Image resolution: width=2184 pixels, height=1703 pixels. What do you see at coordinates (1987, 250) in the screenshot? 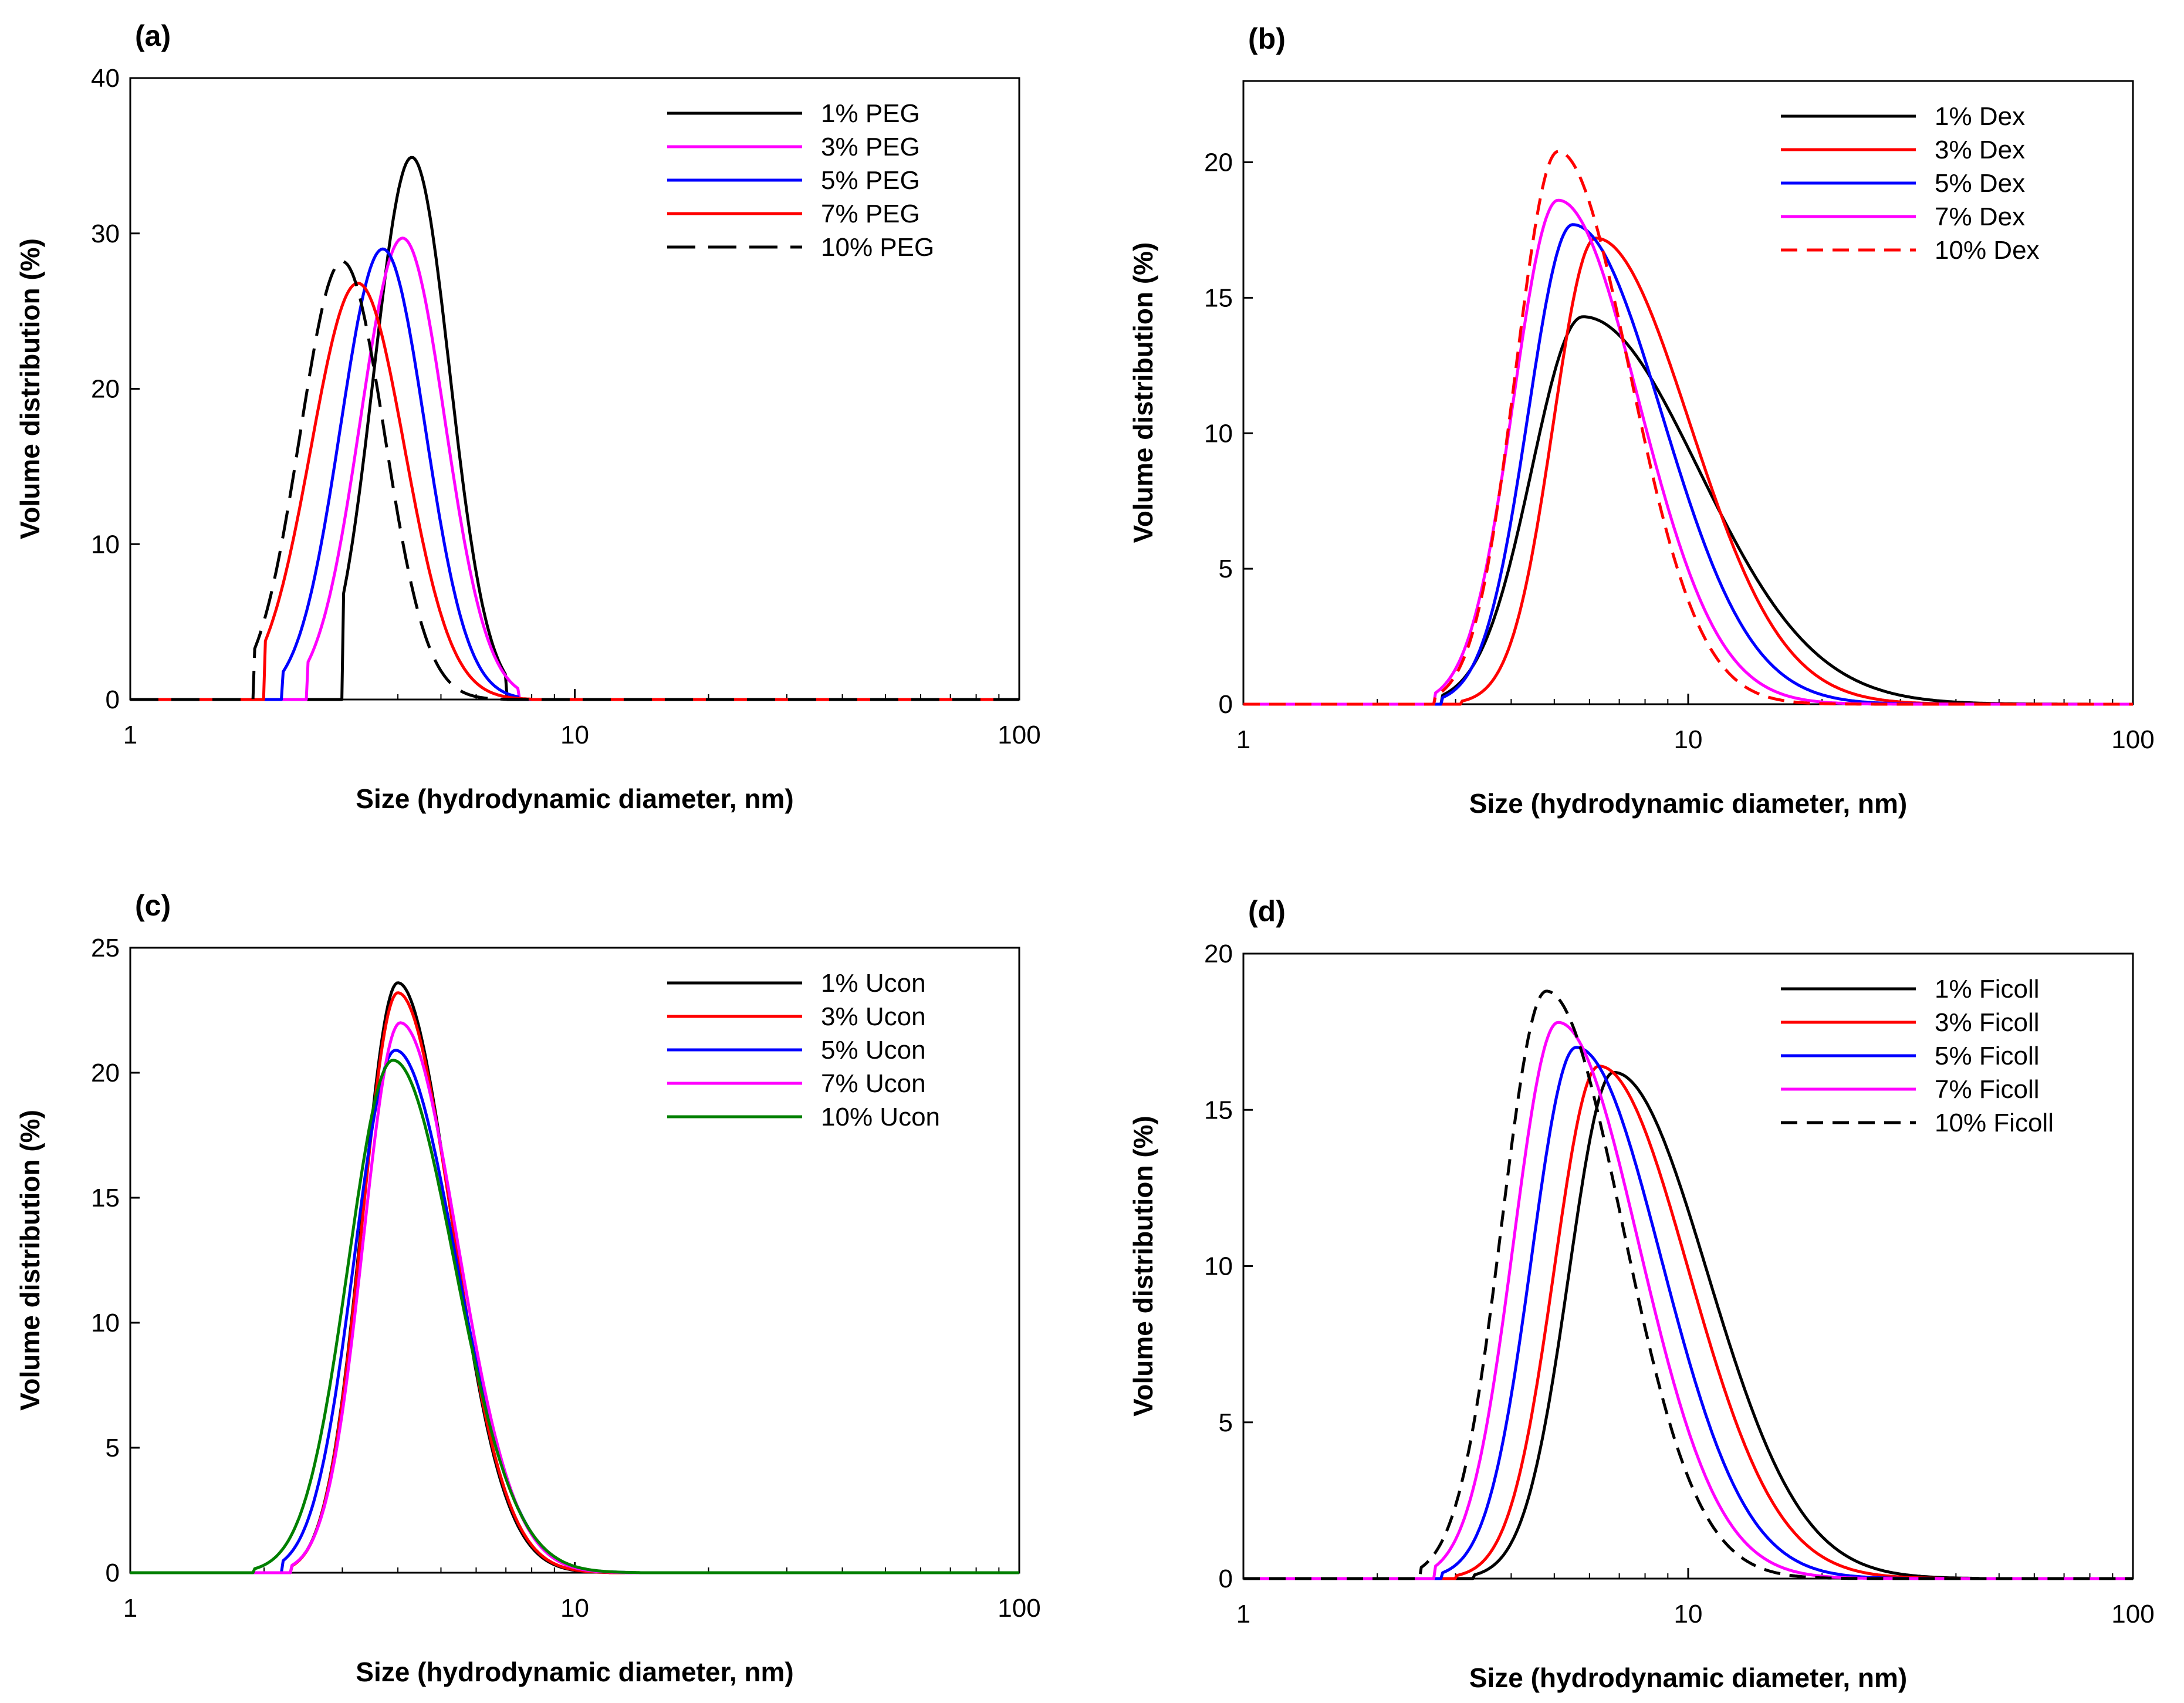
I see `legend-entry: 10% Dex` at bounding box center [1987, 250].